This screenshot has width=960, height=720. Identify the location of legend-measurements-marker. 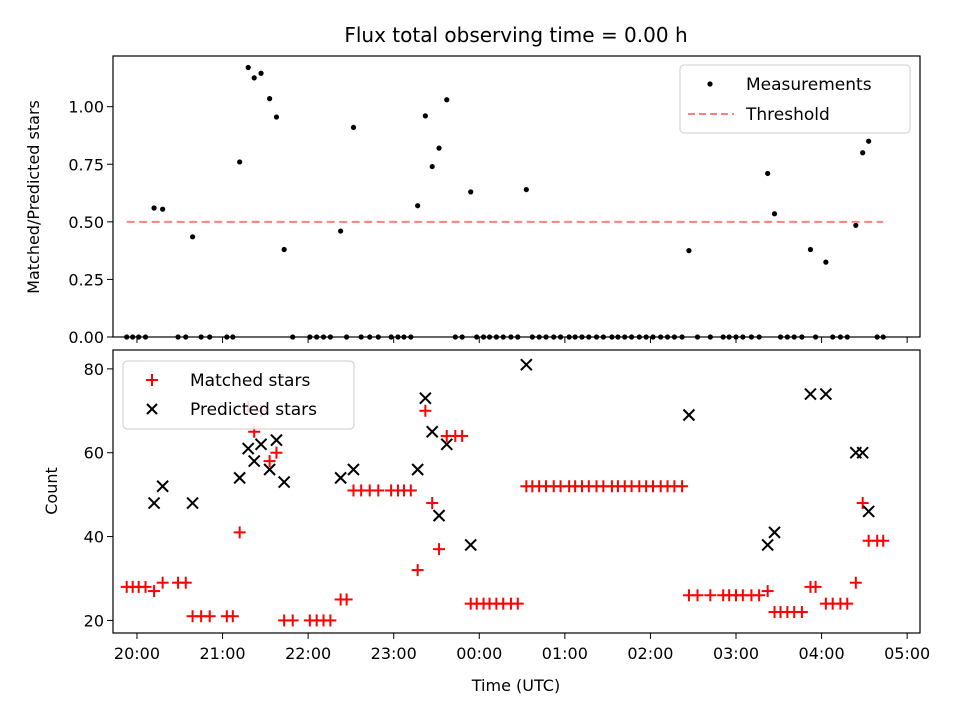
(710, 84).